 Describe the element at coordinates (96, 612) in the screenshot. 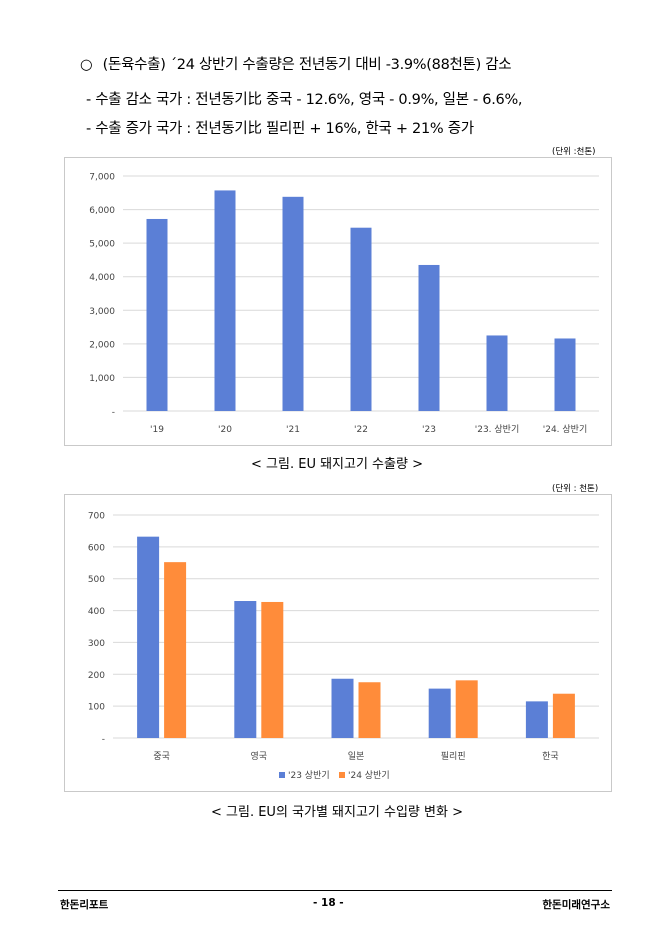

I see `y-tick-label: 400` at that location.